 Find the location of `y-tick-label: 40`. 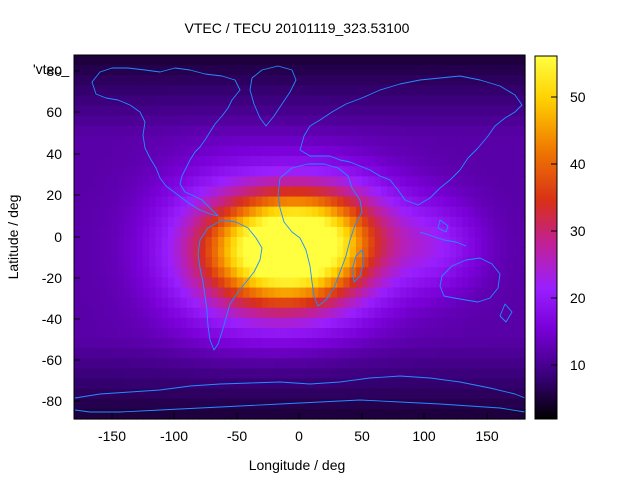

y-tick-label: 40 is located at coordinates (54, 154).